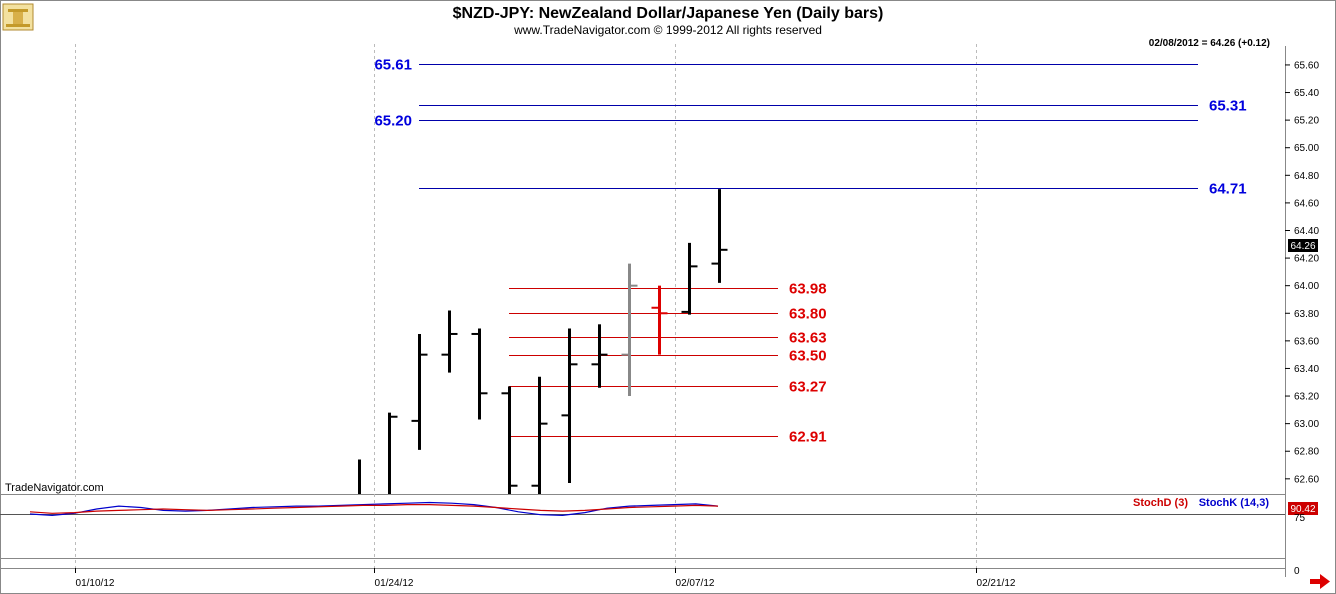  What do you see at coordinates (393, 65) in the screenshot?
I see `blue-level-label: 65.61` at bounding box center [393, 65].